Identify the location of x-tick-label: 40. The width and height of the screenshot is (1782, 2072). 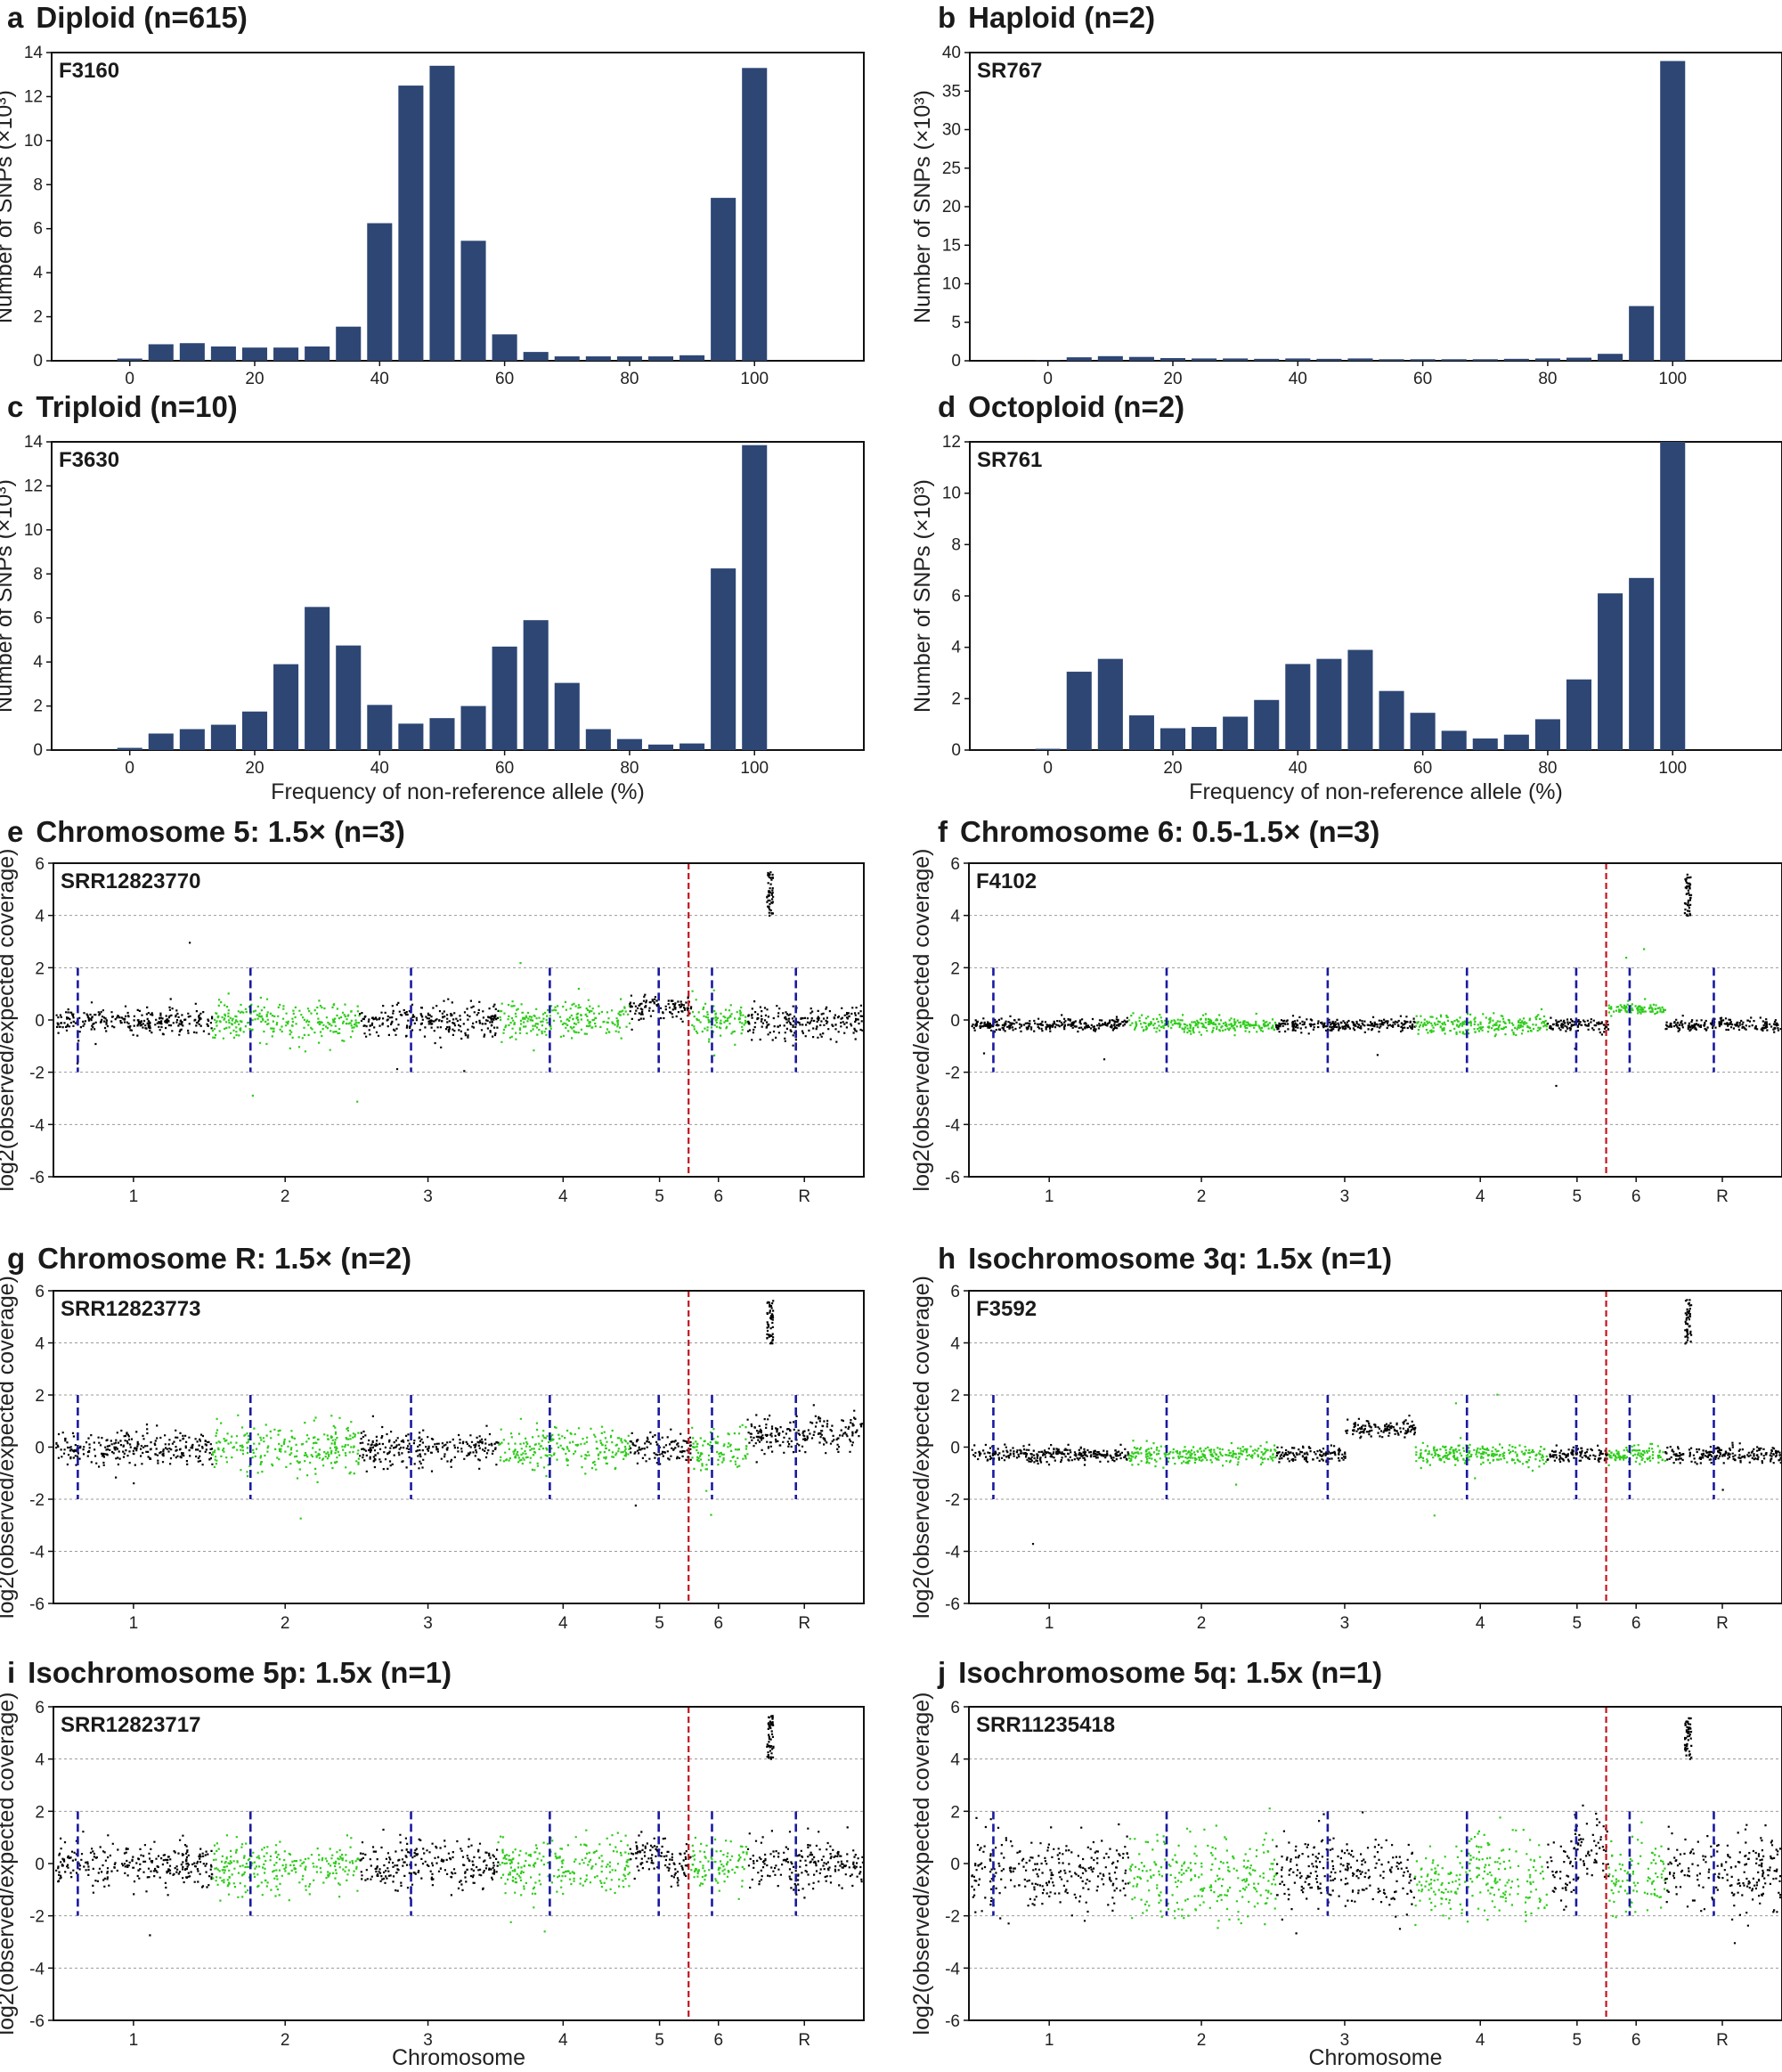
(379, 768).